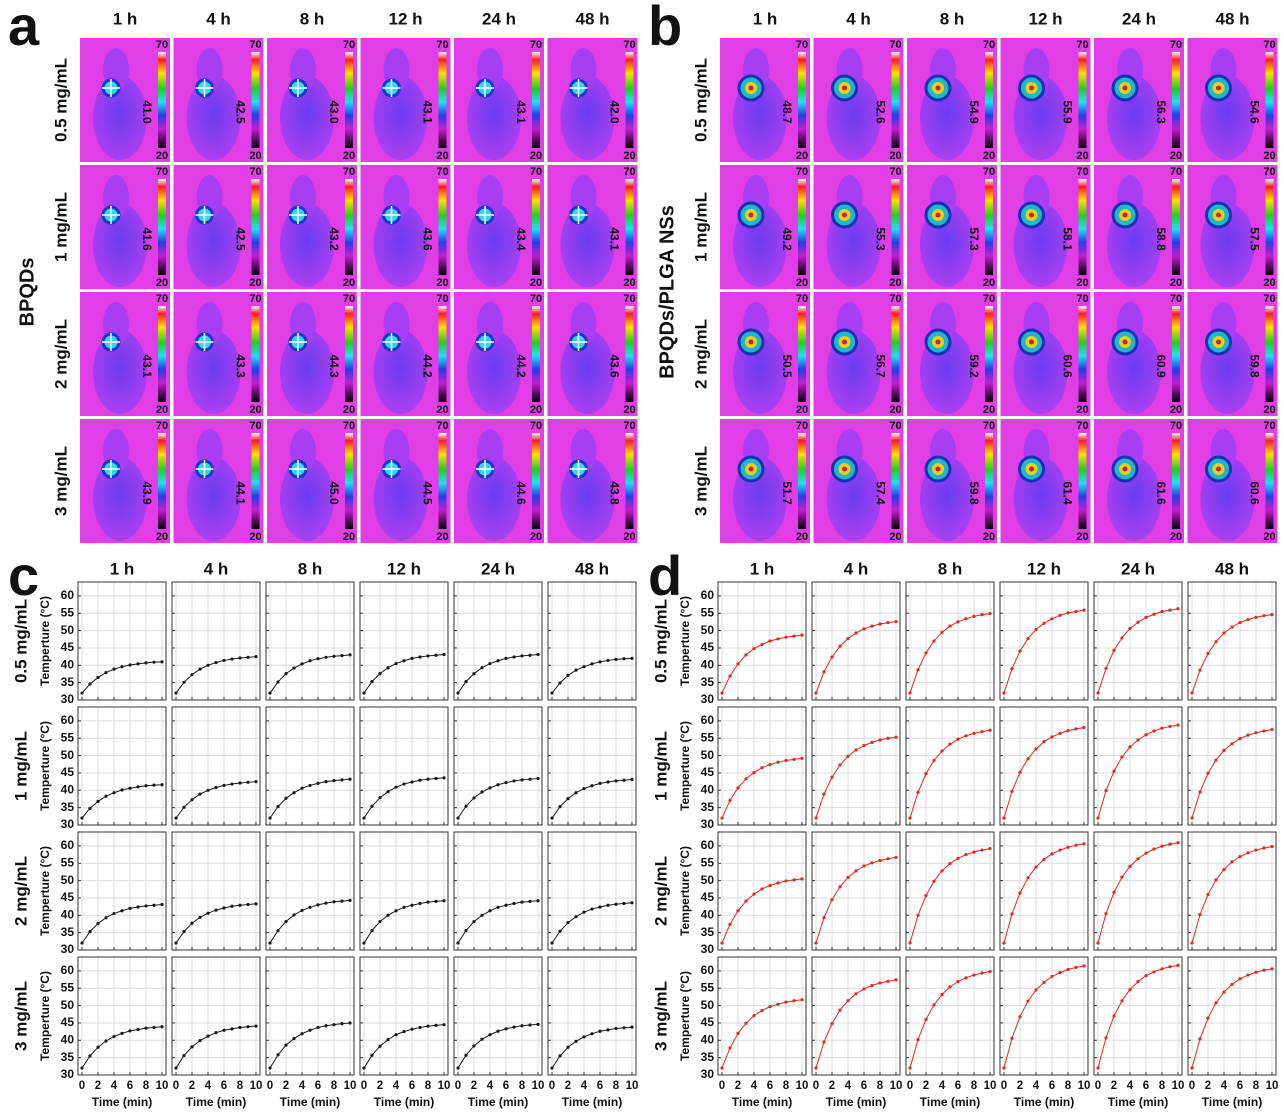 This screenshot has width=1284, height=1113. Describe the element at coordinates (312, 227) in the screenshot. I see `thermal-image: 70 20 43.2` at that location.